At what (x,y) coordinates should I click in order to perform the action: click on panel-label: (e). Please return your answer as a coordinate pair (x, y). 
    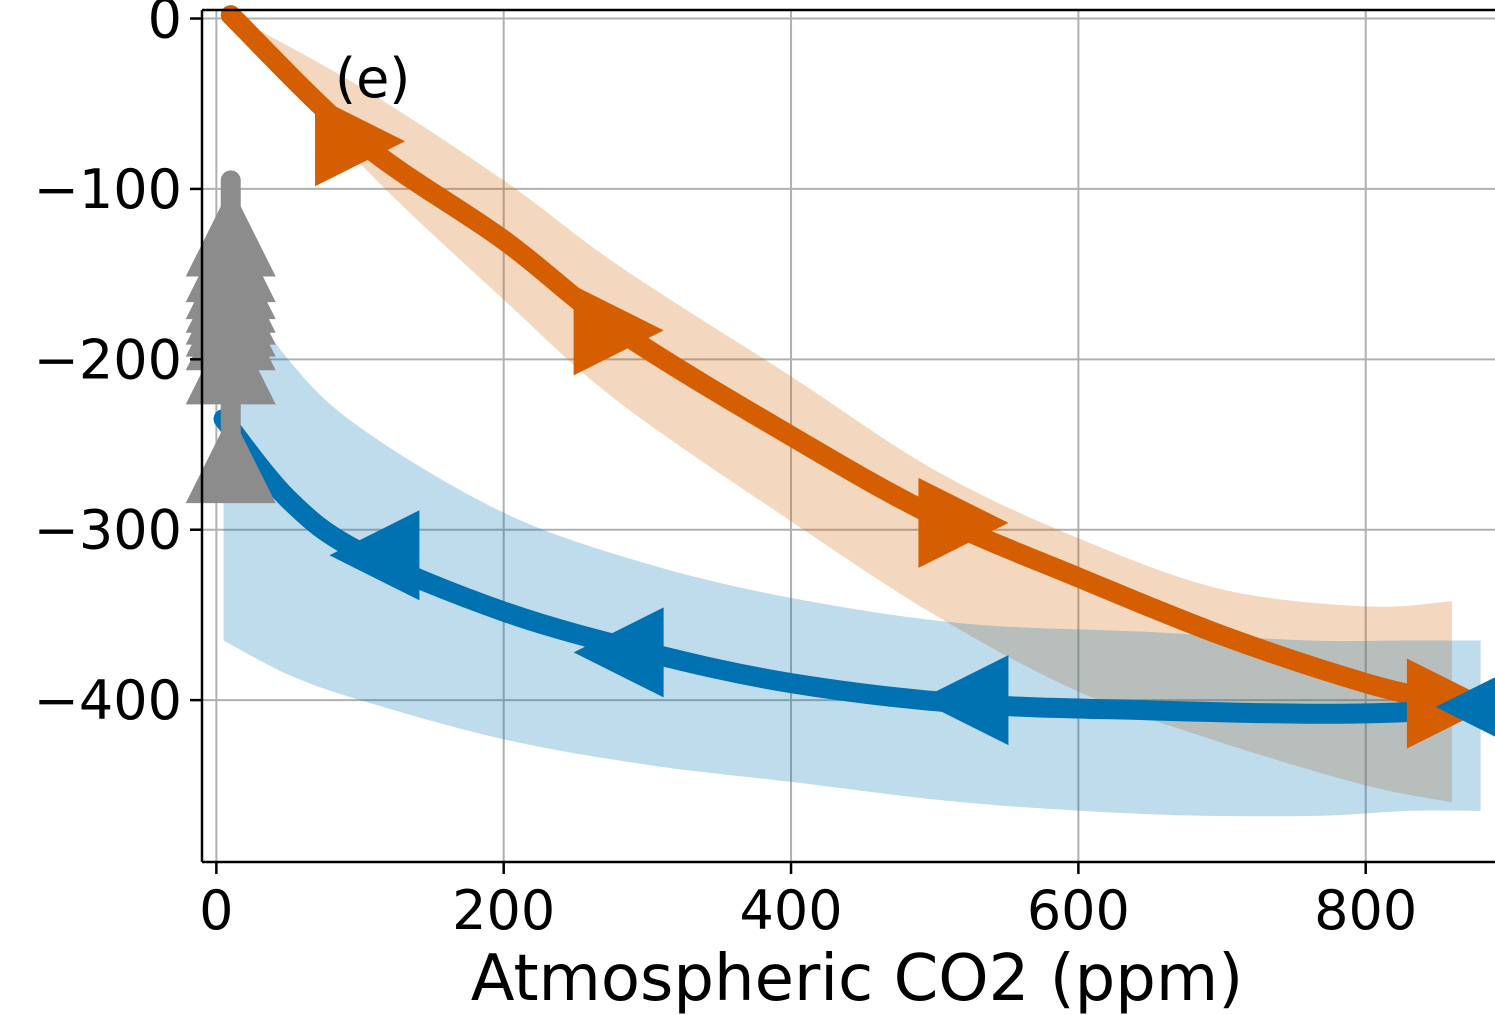
    Looking at the image, I should click on (372, 78).